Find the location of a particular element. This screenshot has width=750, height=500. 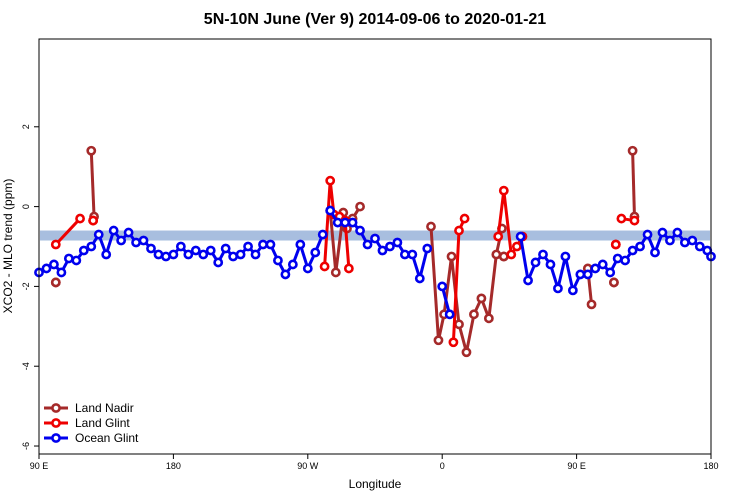

y-axis-label: XCO2 - MLO trend (ppm) is located at coordinates (8, 246).